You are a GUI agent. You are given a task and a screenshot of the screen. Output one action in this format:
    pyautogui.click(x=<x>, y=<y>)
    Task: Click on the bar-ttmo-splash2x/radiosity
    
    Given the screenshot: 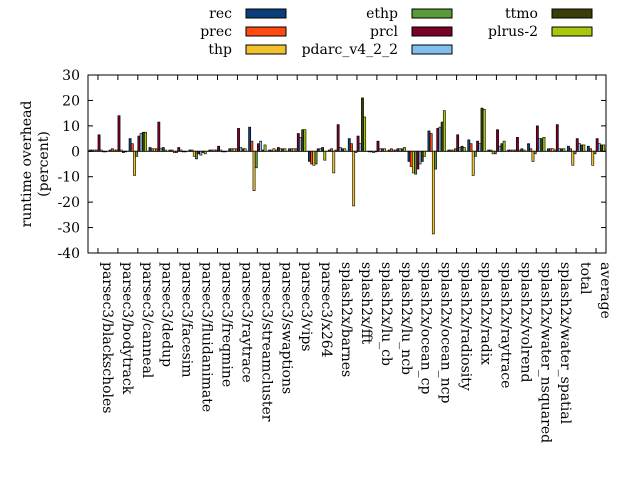 What is the action you would take?
    pyautogui.click(x=462, y=148)
    